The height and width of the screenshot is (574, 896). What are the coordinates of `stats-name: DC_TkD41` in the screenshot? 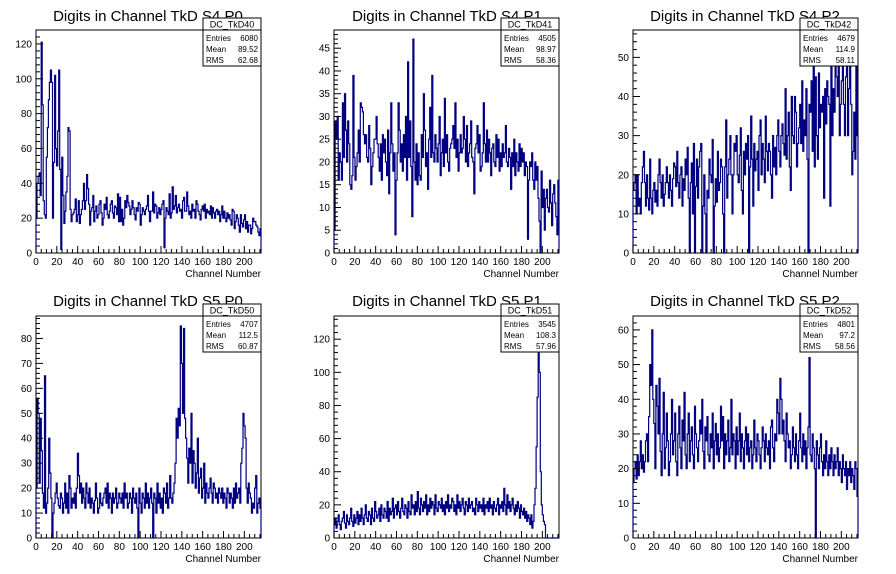 It's located at (530, 25).